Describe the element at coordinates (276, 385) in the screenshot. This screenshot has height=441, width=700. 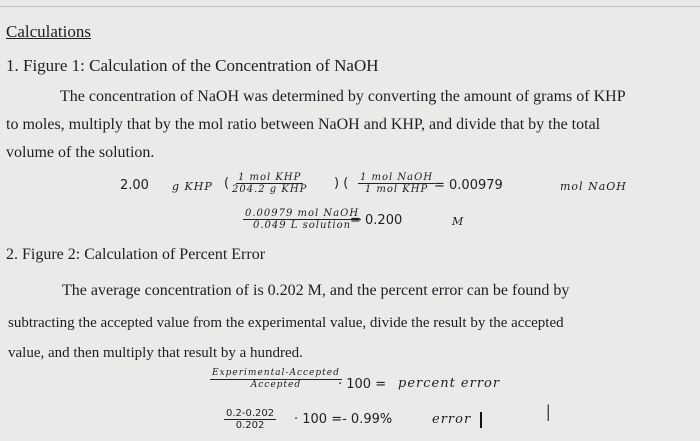
I see `denominator: Accepted` at that location.